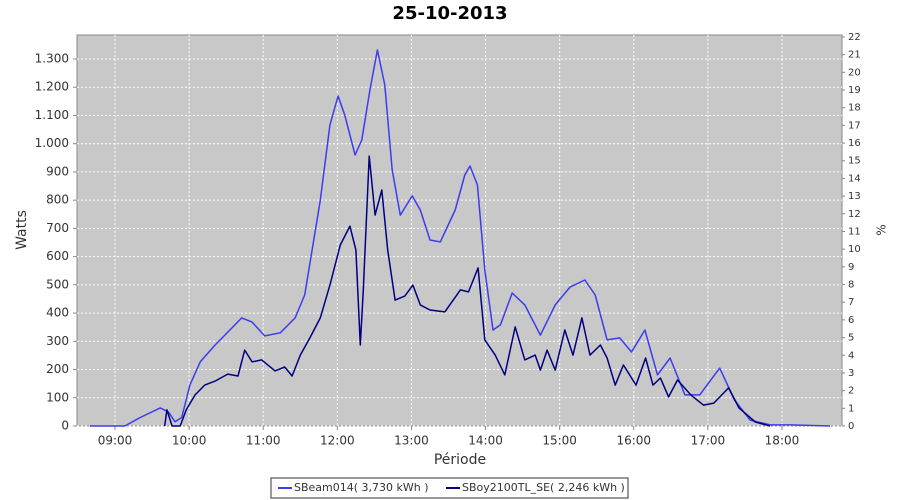 Image resolution: width=900 pixels, height=500 pixels. What do you see at coordinates (854, 72) in the screenshot?
I see `y2-tick-label: 20` at bounding box center [854, 72].